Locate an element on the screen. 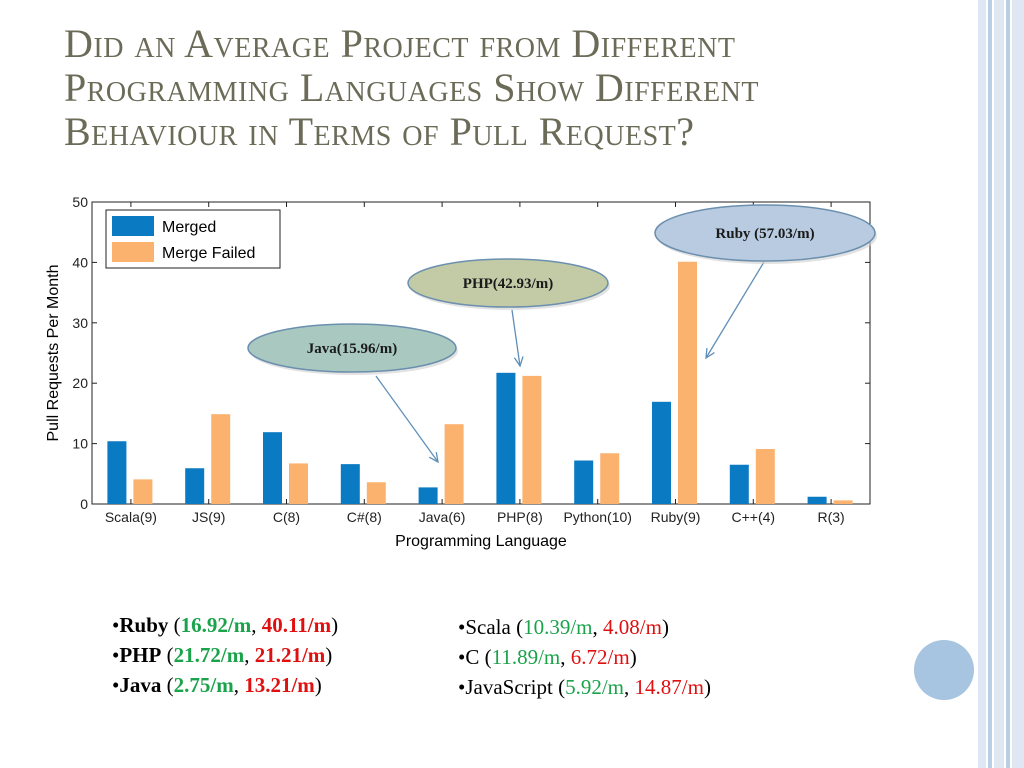  x-axis-label: Programming Language is located at coordinates (481, 541).